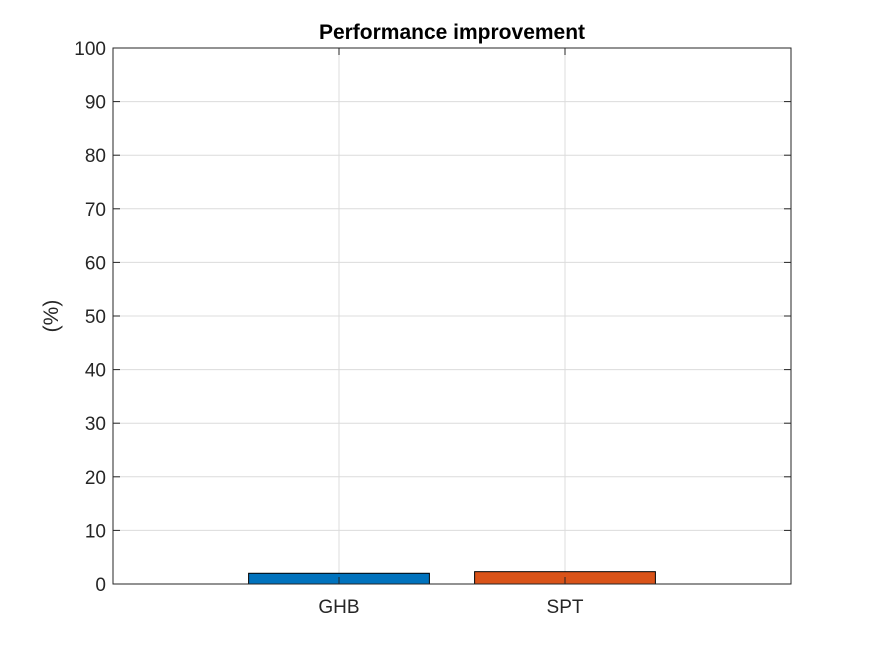  I want to click on y-tick-label: 80, so click(95, 156).